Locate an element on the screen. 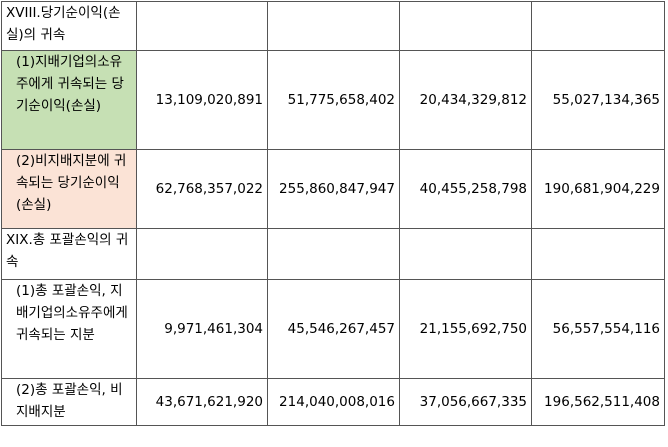 Image resolution: width=668 pixels, height=447 pixels. value-cell: 51,775,658,402 is located at coordinates (333, 100).